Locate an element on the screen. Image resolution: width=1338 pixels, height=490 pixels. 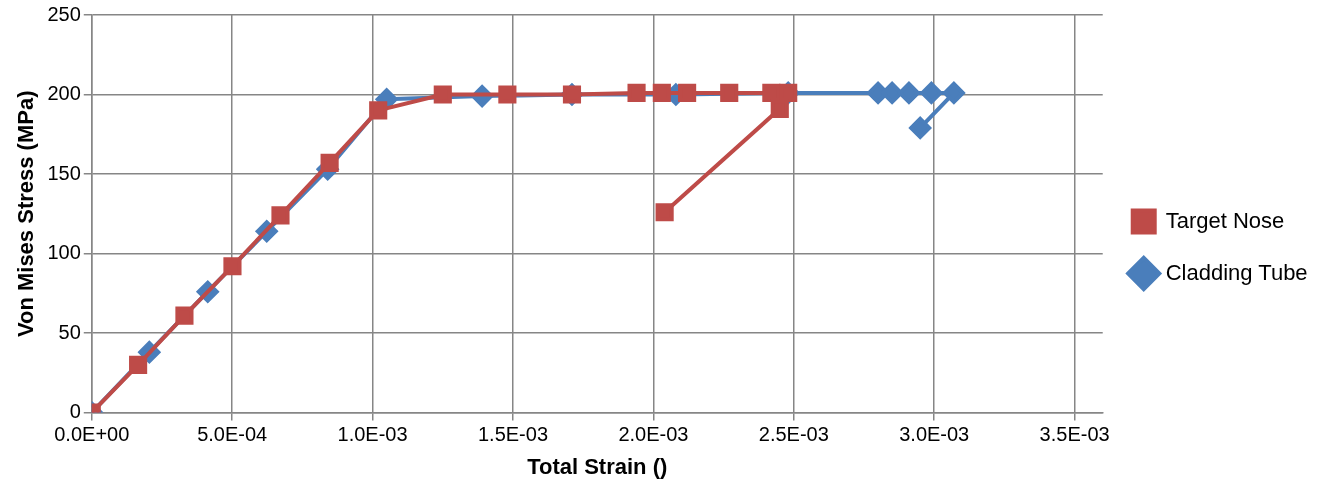
y-tick-label: 250 is located at coordinates (64, 13).